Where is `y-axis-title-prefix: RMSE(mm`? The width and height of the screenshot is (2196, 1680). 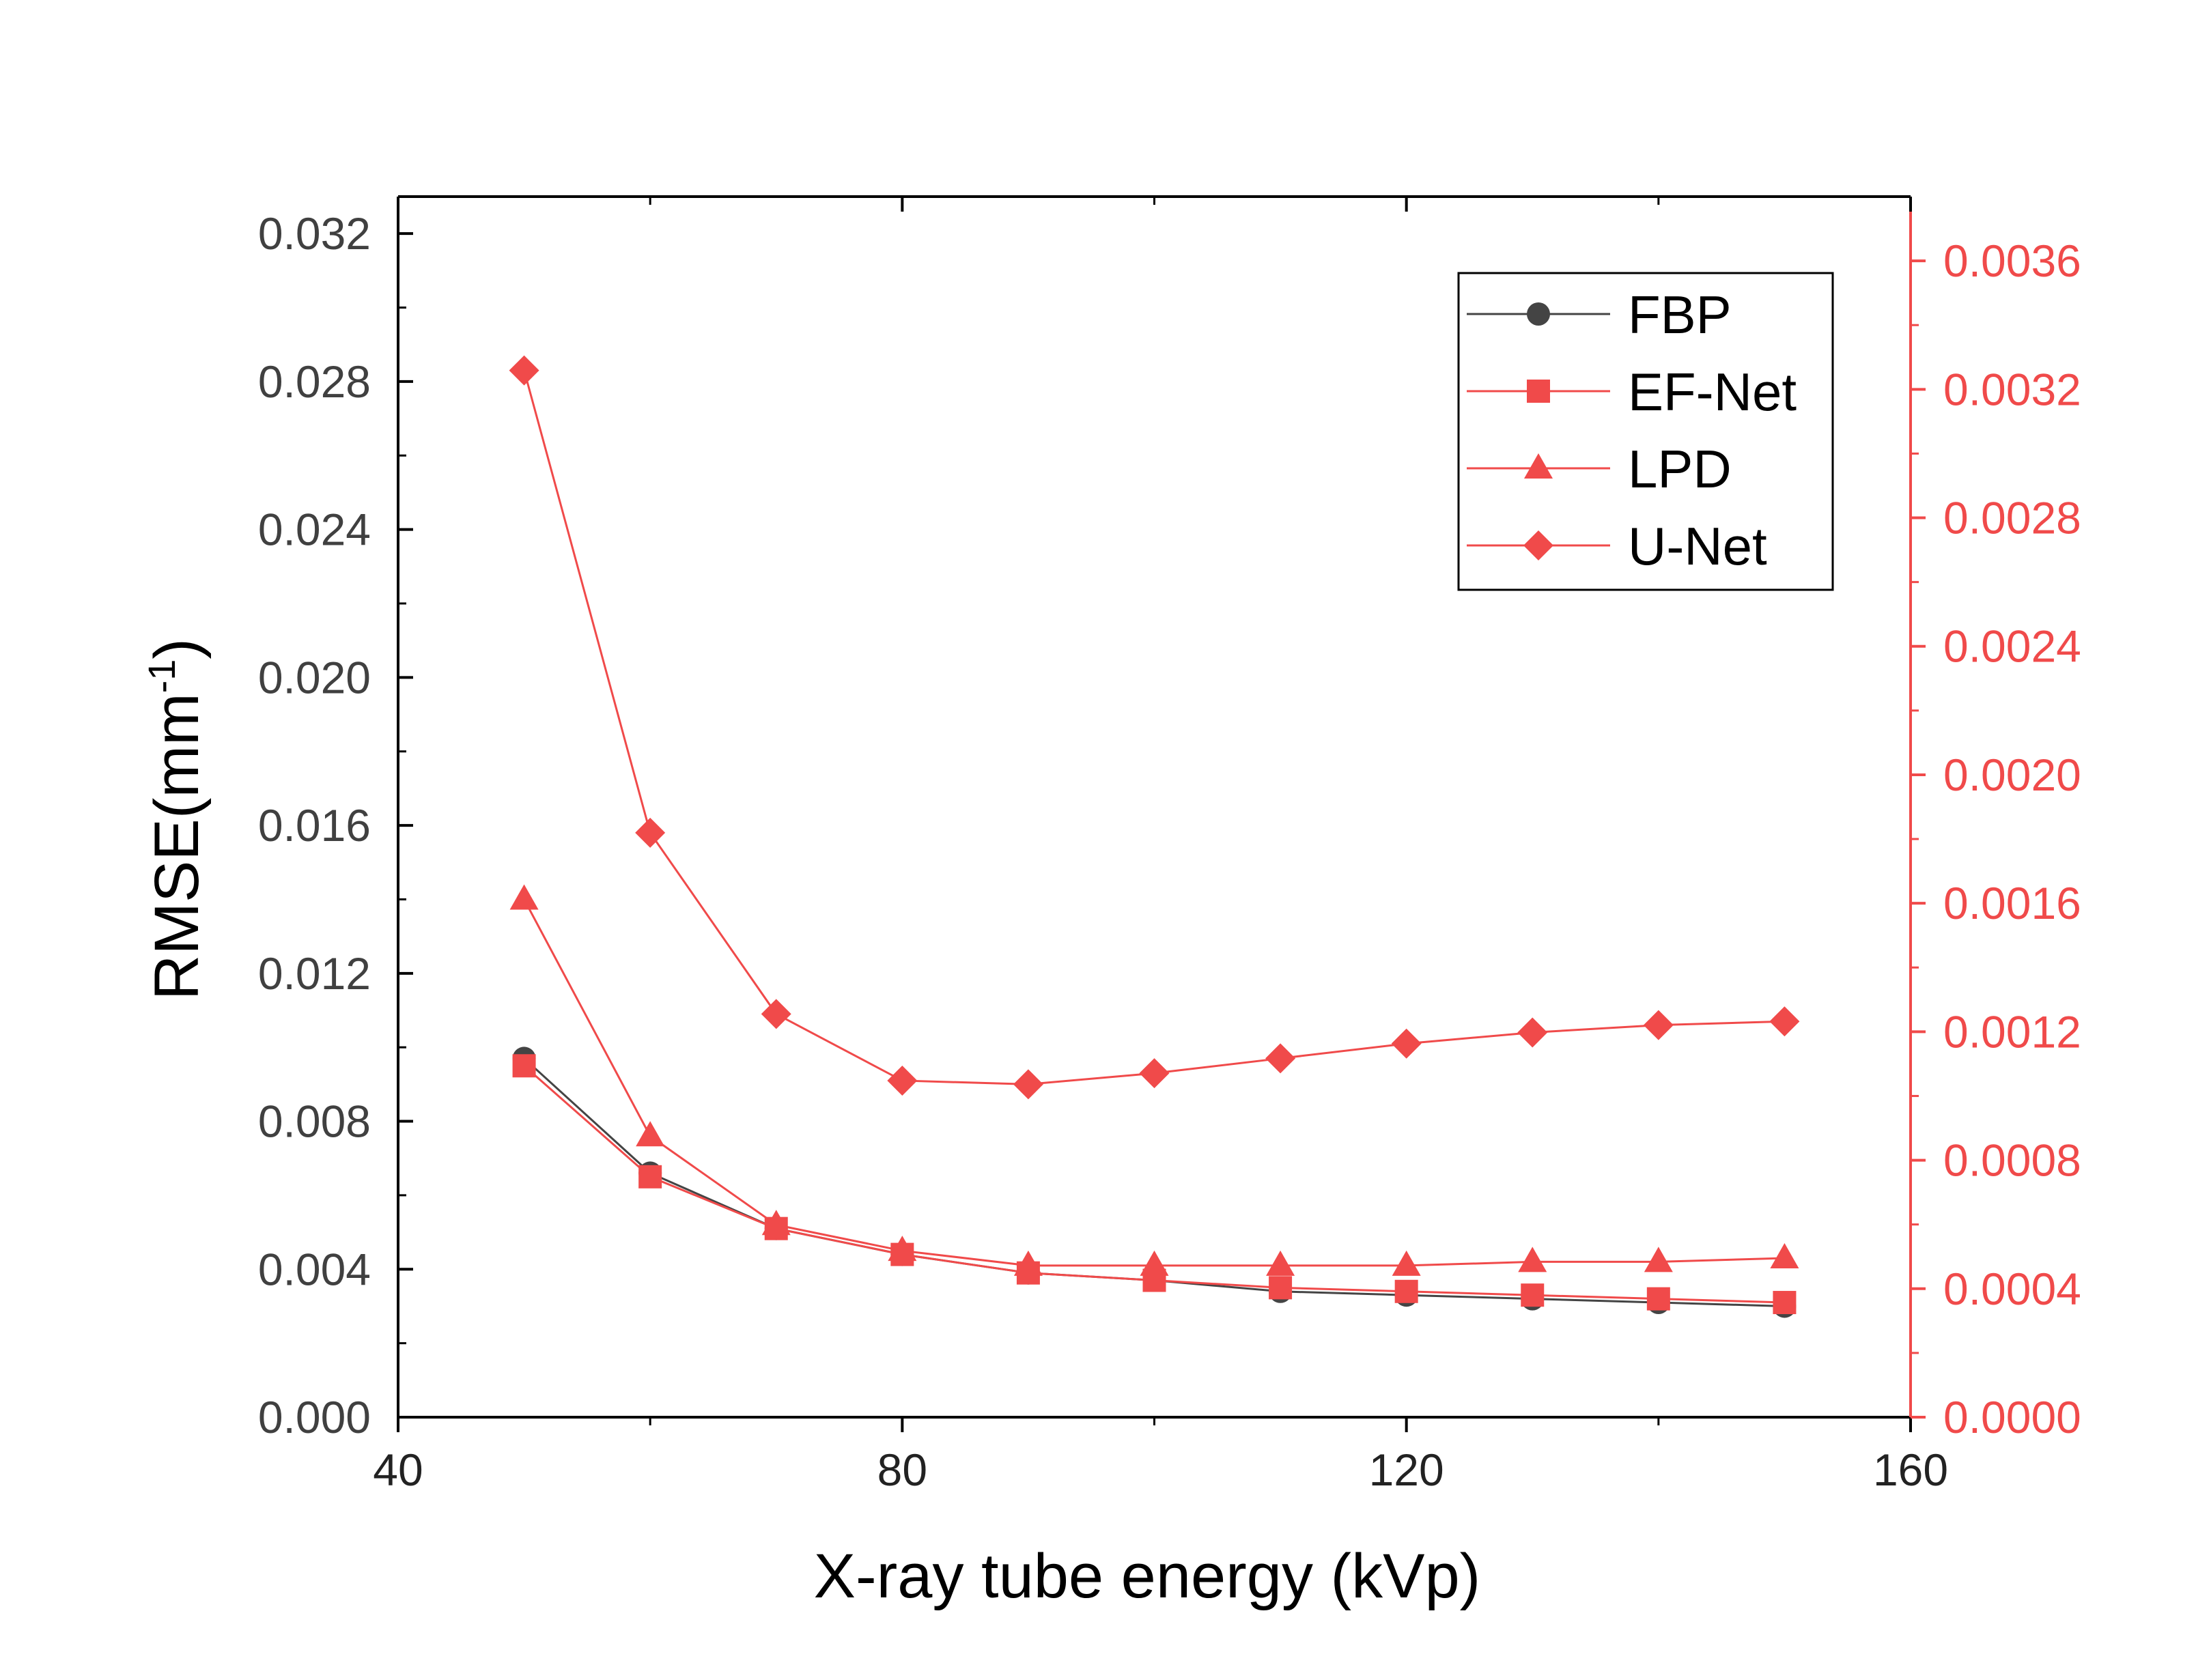
y-axis-title-prefix: RMSE(mm is located at coordinates (177, 846).